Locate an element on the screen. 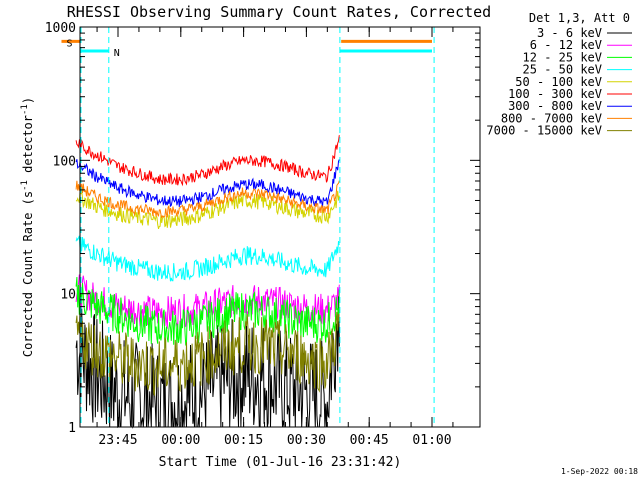 The width and height of the screenshot is (640, 480). x-tick-label: 00:30 is located at coordinates (306, 440).